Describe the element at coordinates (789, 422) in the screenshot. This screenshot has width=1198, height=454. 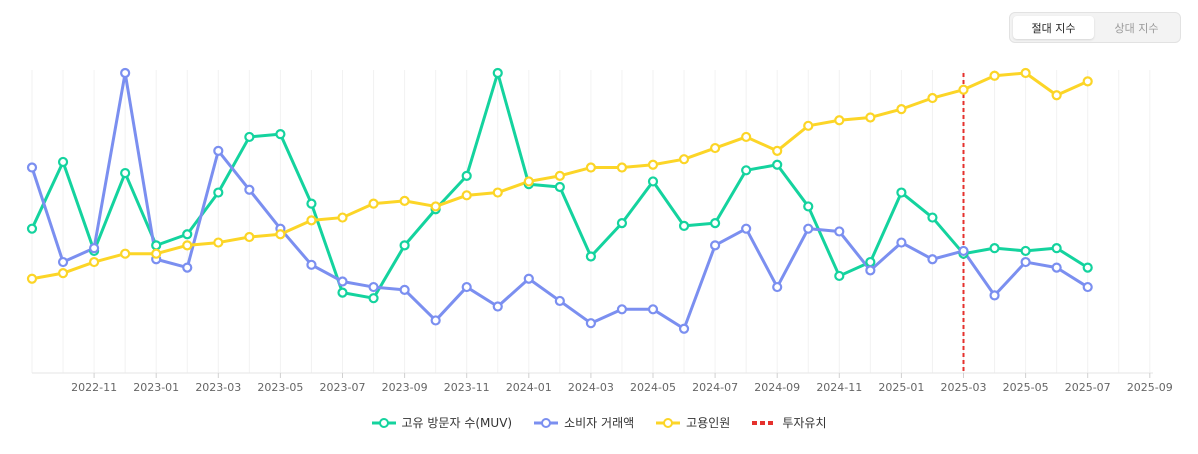
I see `legend-item-investment: 투자유치` at that location.